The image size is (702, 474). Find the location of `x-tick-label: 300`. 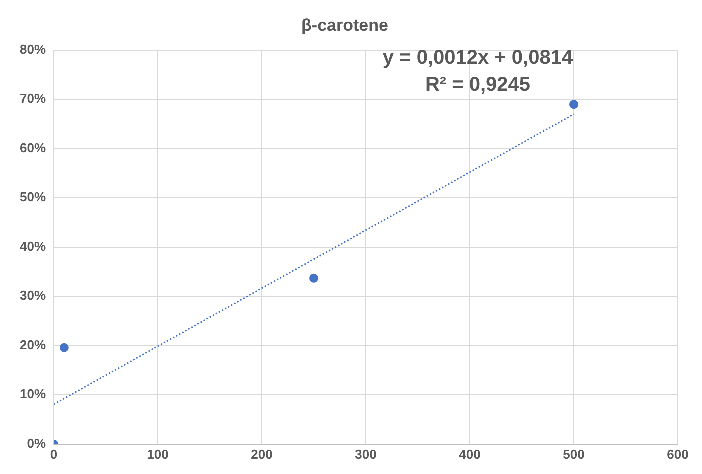

x-tick-label: 300 is located at coordinates (366, 454).